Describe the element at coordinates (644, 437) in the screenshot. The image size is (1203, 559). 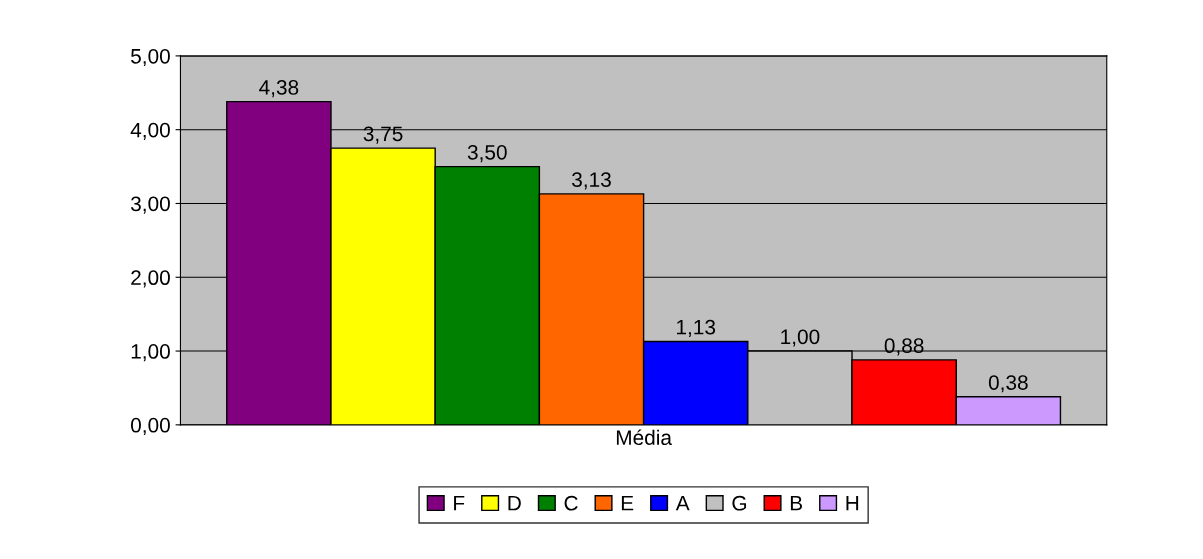
I see `x-tick-label: Média` at that location.